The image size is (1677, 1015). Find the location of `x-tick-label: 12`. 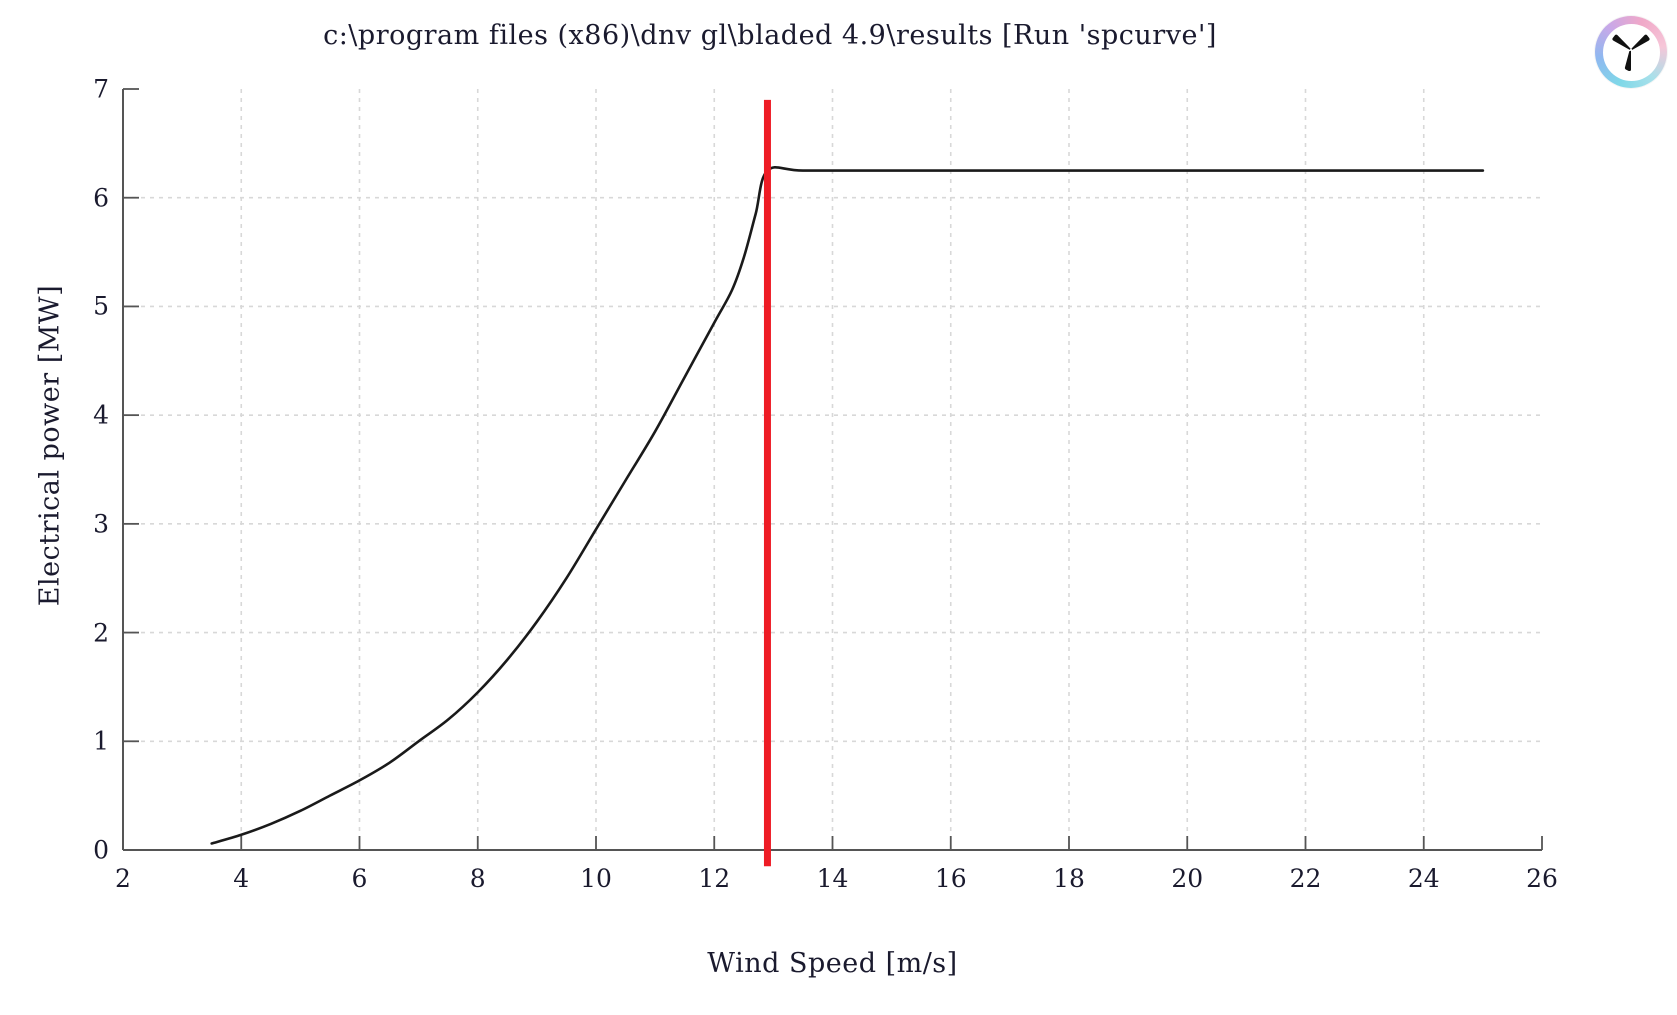

x-tick-label: 12 is located at coordinates (714, 878).